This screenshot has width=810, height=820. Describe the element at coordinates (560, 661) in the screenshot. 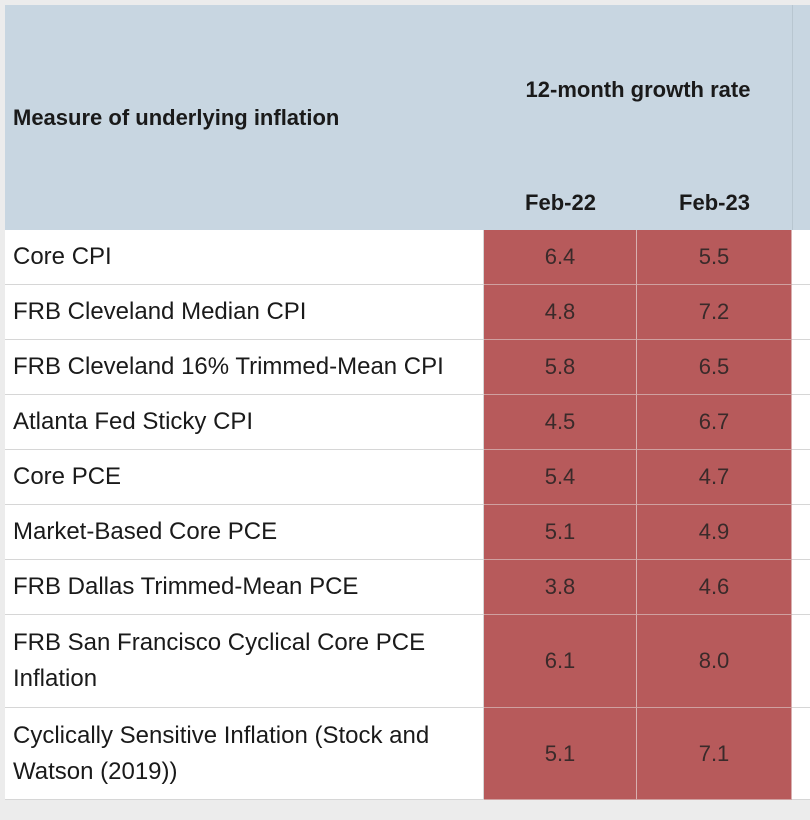

I see `value-cell: 6.1` at that location.